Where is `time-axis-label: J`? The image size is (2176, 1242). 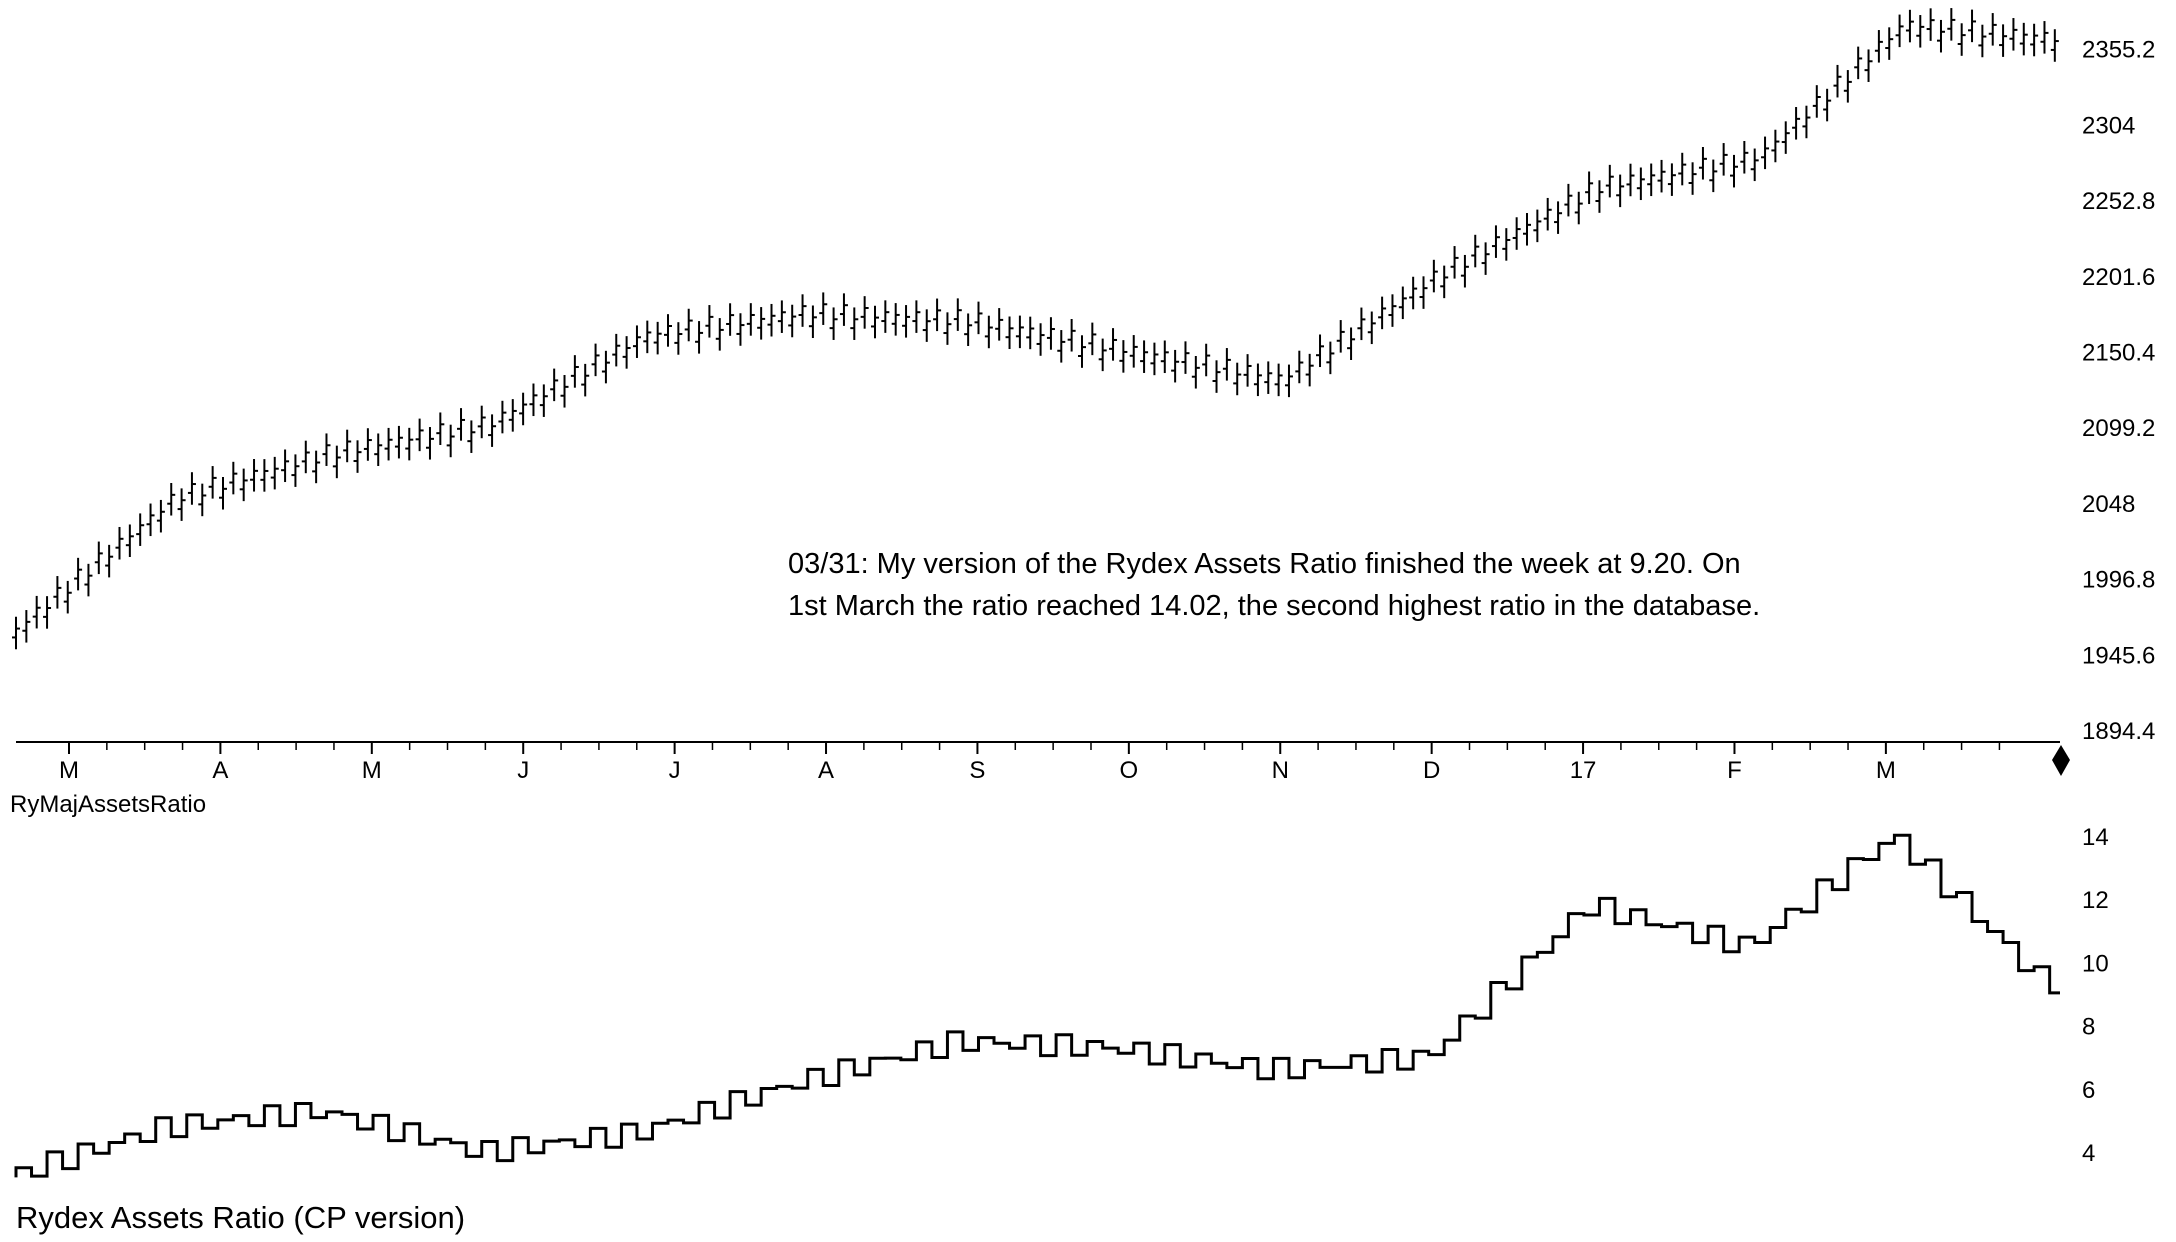 time-axis-label: J is located at coordinates (523, 770).